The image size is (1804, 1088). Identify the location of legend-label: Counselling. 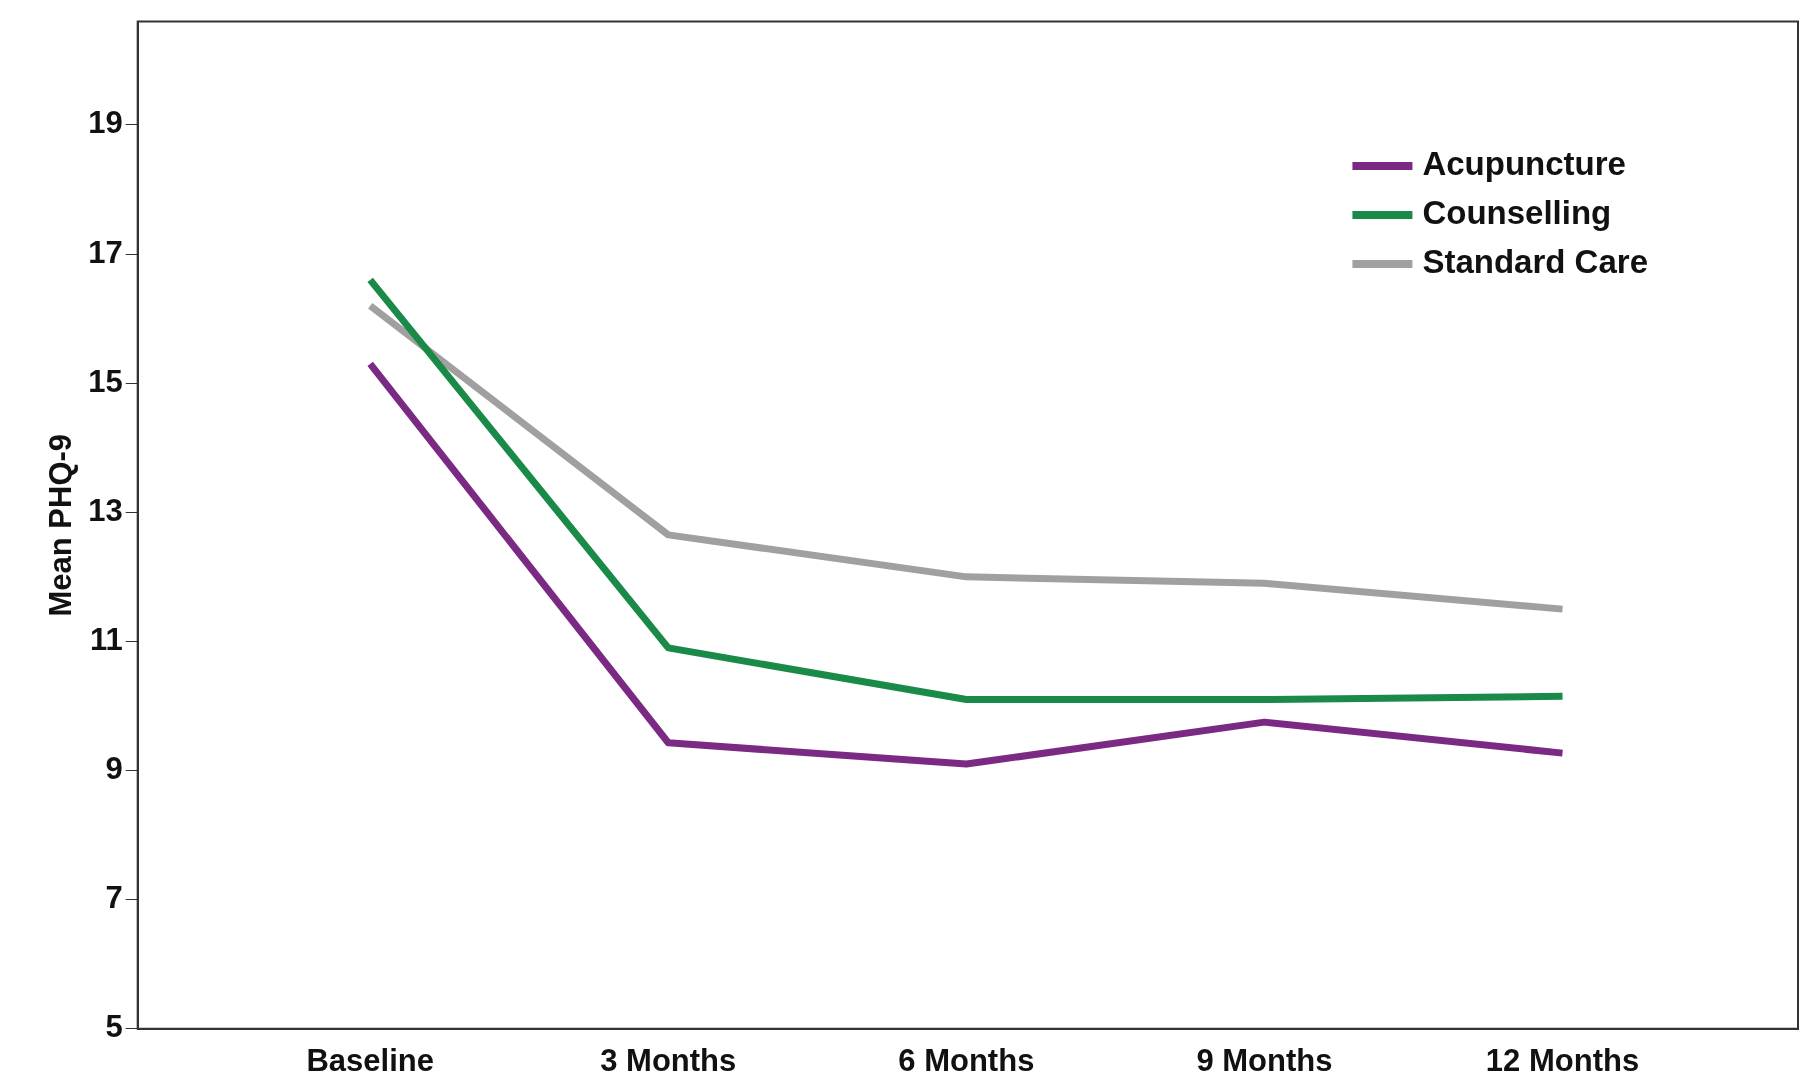
(1517, 213).